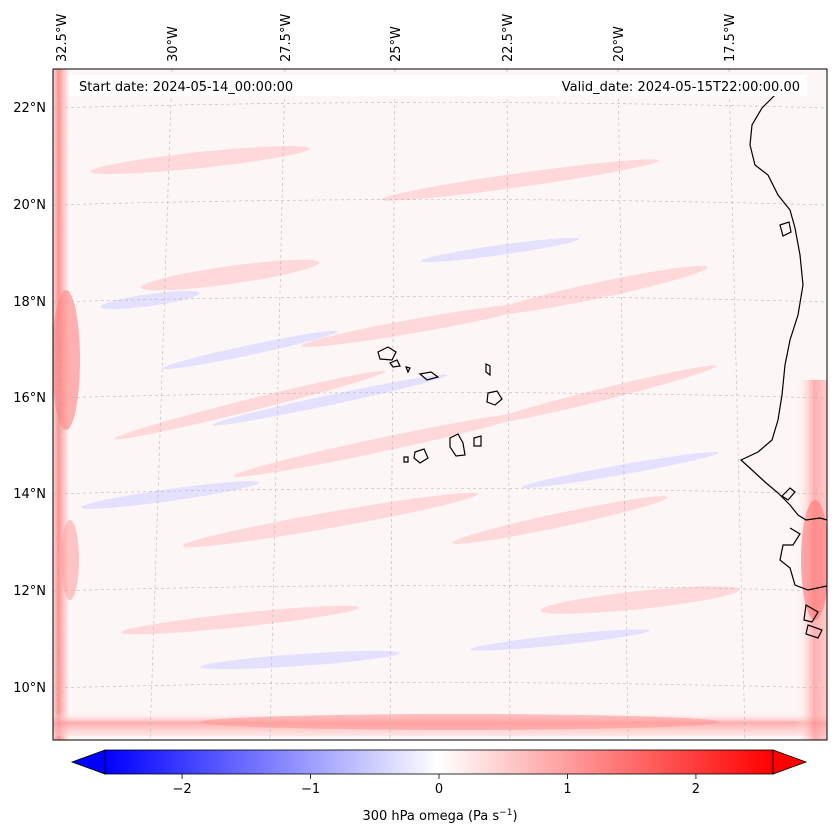 The height and width of the screenshot is (839, 837). I want to click on colorbar-label-sup: −1, so click(505, 813).